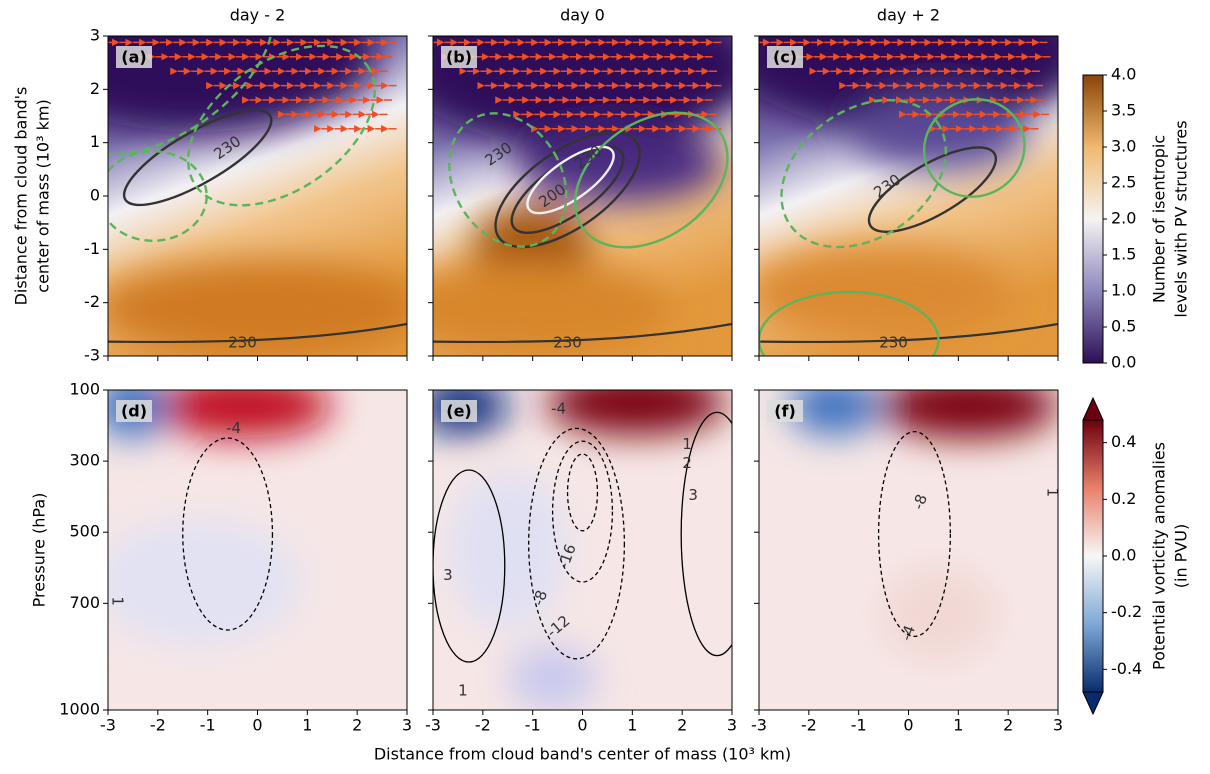  I want to click on colorbar-tick-label: 4.0, so click(1123, 74).